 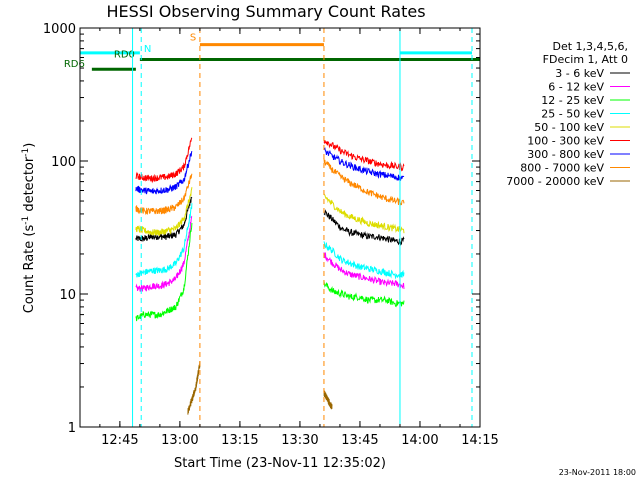 What do you see at coordinates (74, 64) in the screenshot?
I see `flag-label-rd6: RD6` at bounding box center [74, 64].